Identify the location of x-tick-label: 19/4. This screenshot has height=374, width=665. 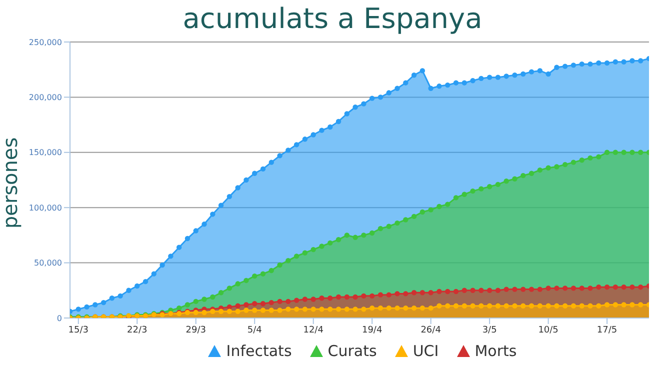
(372, 330).